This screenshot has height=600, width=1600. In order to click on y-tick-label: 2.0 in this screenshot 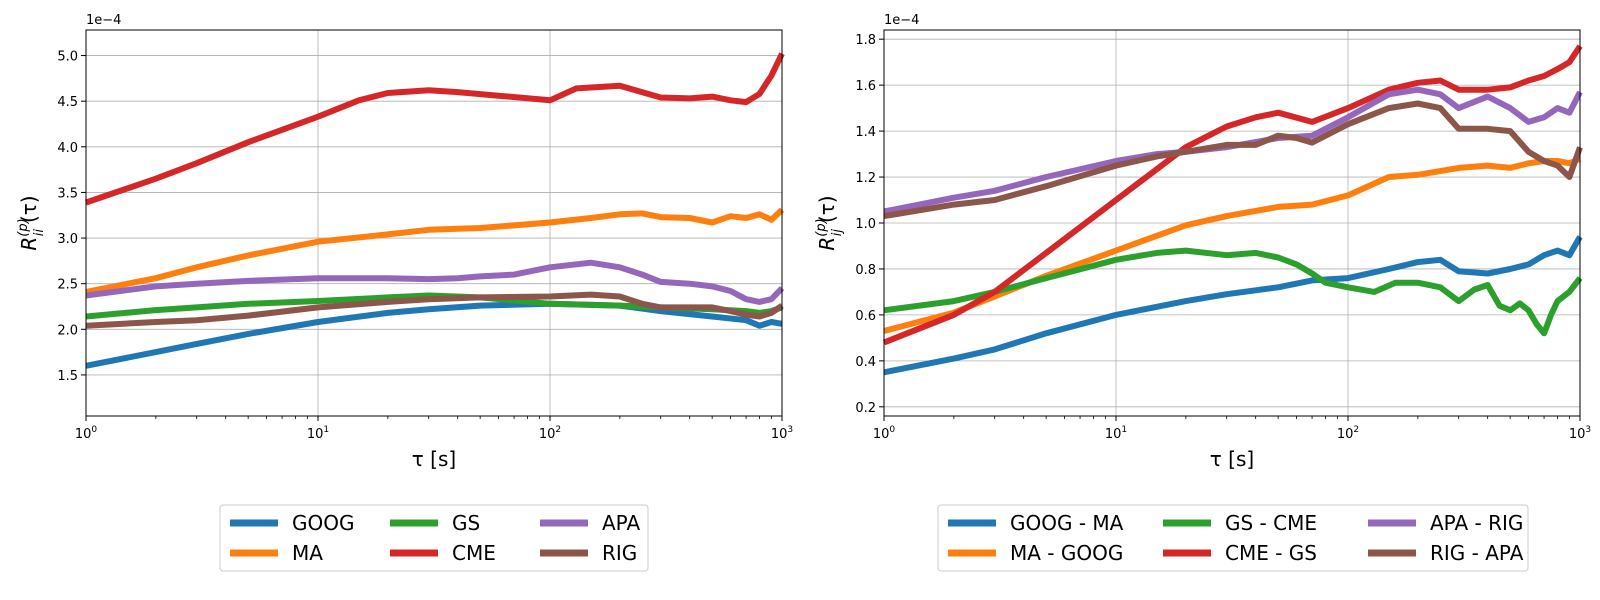, I will do `click(67, 330)`.